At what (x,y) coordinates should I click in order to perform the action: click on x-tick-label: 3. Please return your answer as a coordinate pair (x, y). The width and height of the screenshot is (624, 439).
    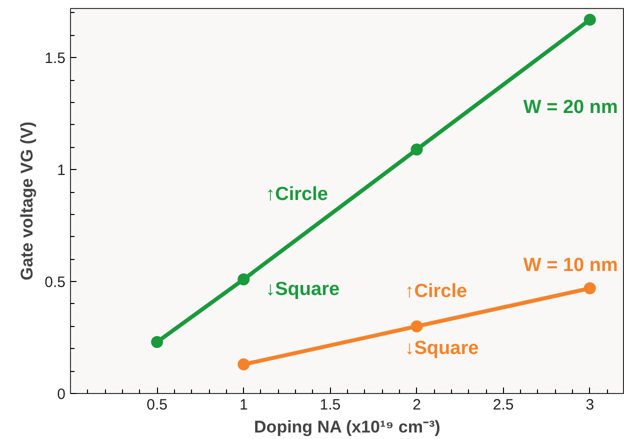
    Looking at the image, I should click on (590, 405).